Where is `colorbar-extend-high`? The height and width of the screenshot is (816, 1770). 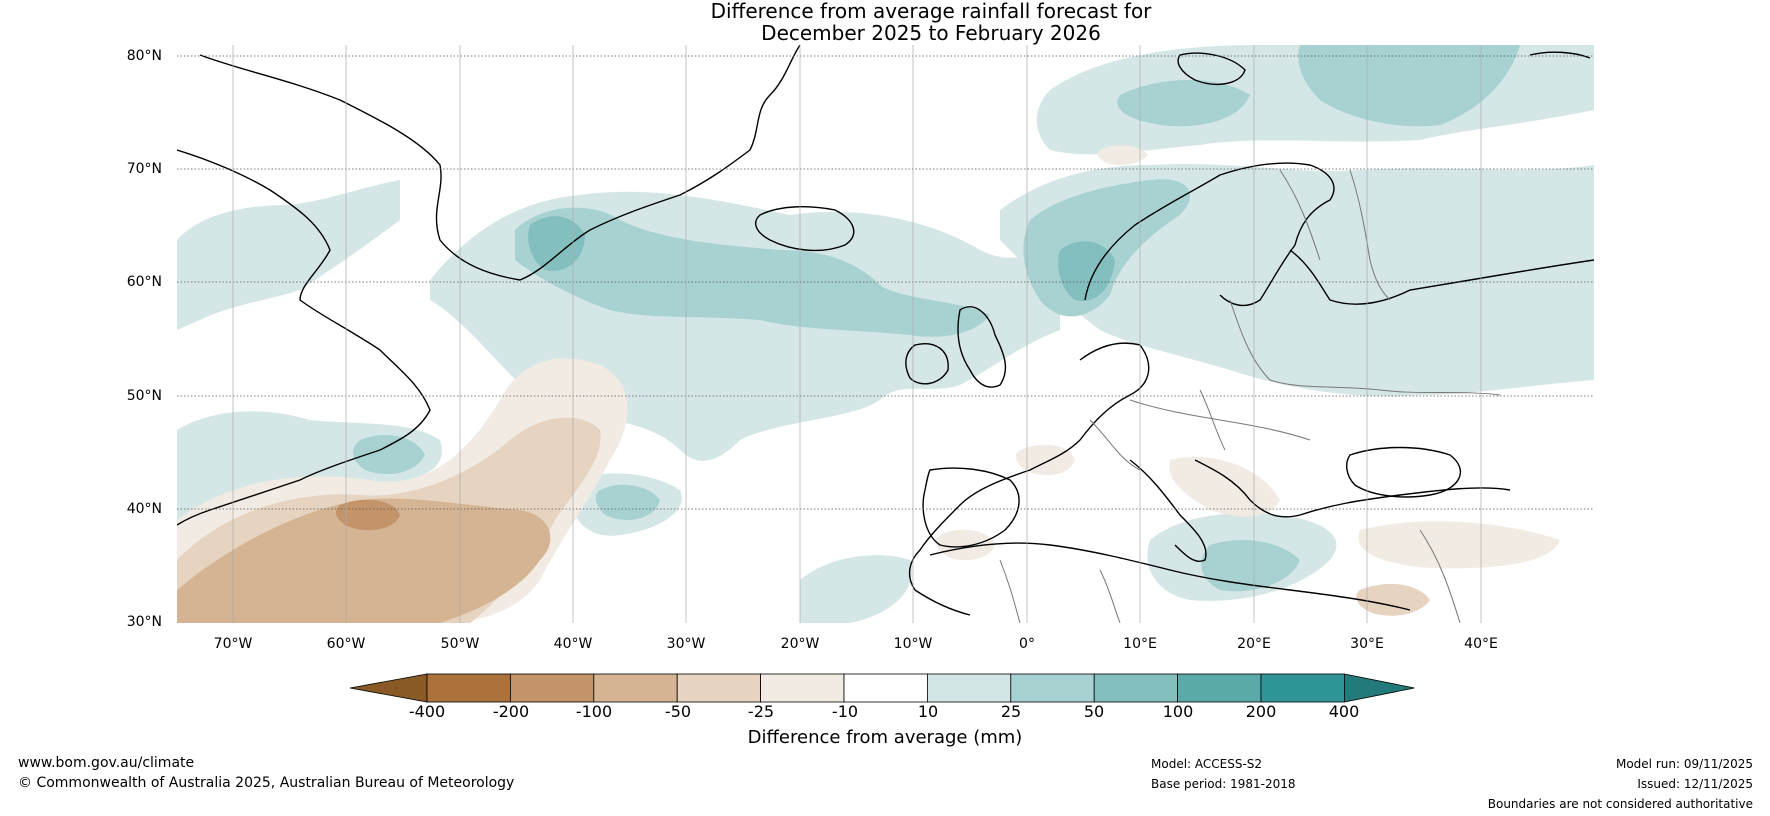
colorbar-extend-high is located at coordinates (1379, 688).